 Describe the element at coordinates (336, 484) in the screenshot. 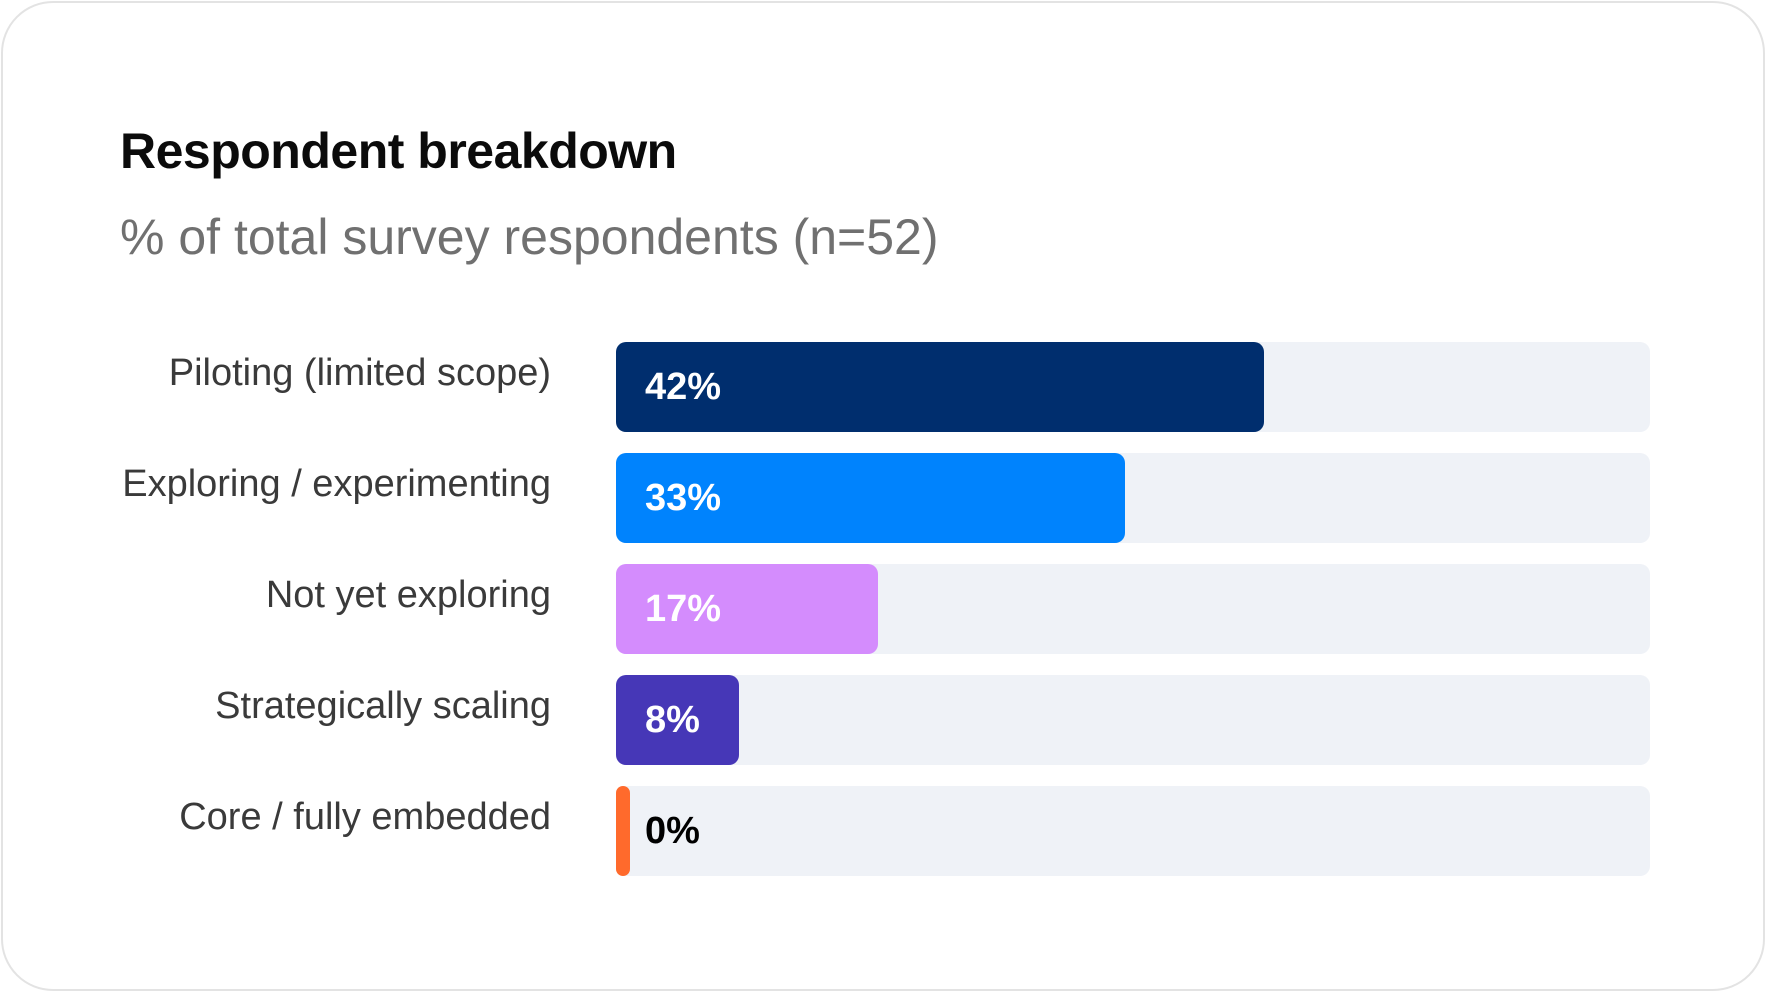

I see `category-label: Exploring / experimenting` at that location.